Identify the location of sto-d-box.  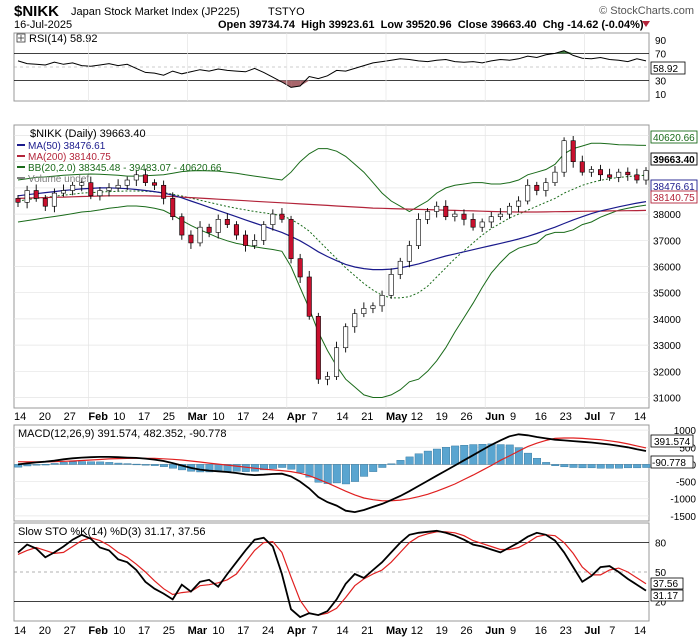
(667, 583).